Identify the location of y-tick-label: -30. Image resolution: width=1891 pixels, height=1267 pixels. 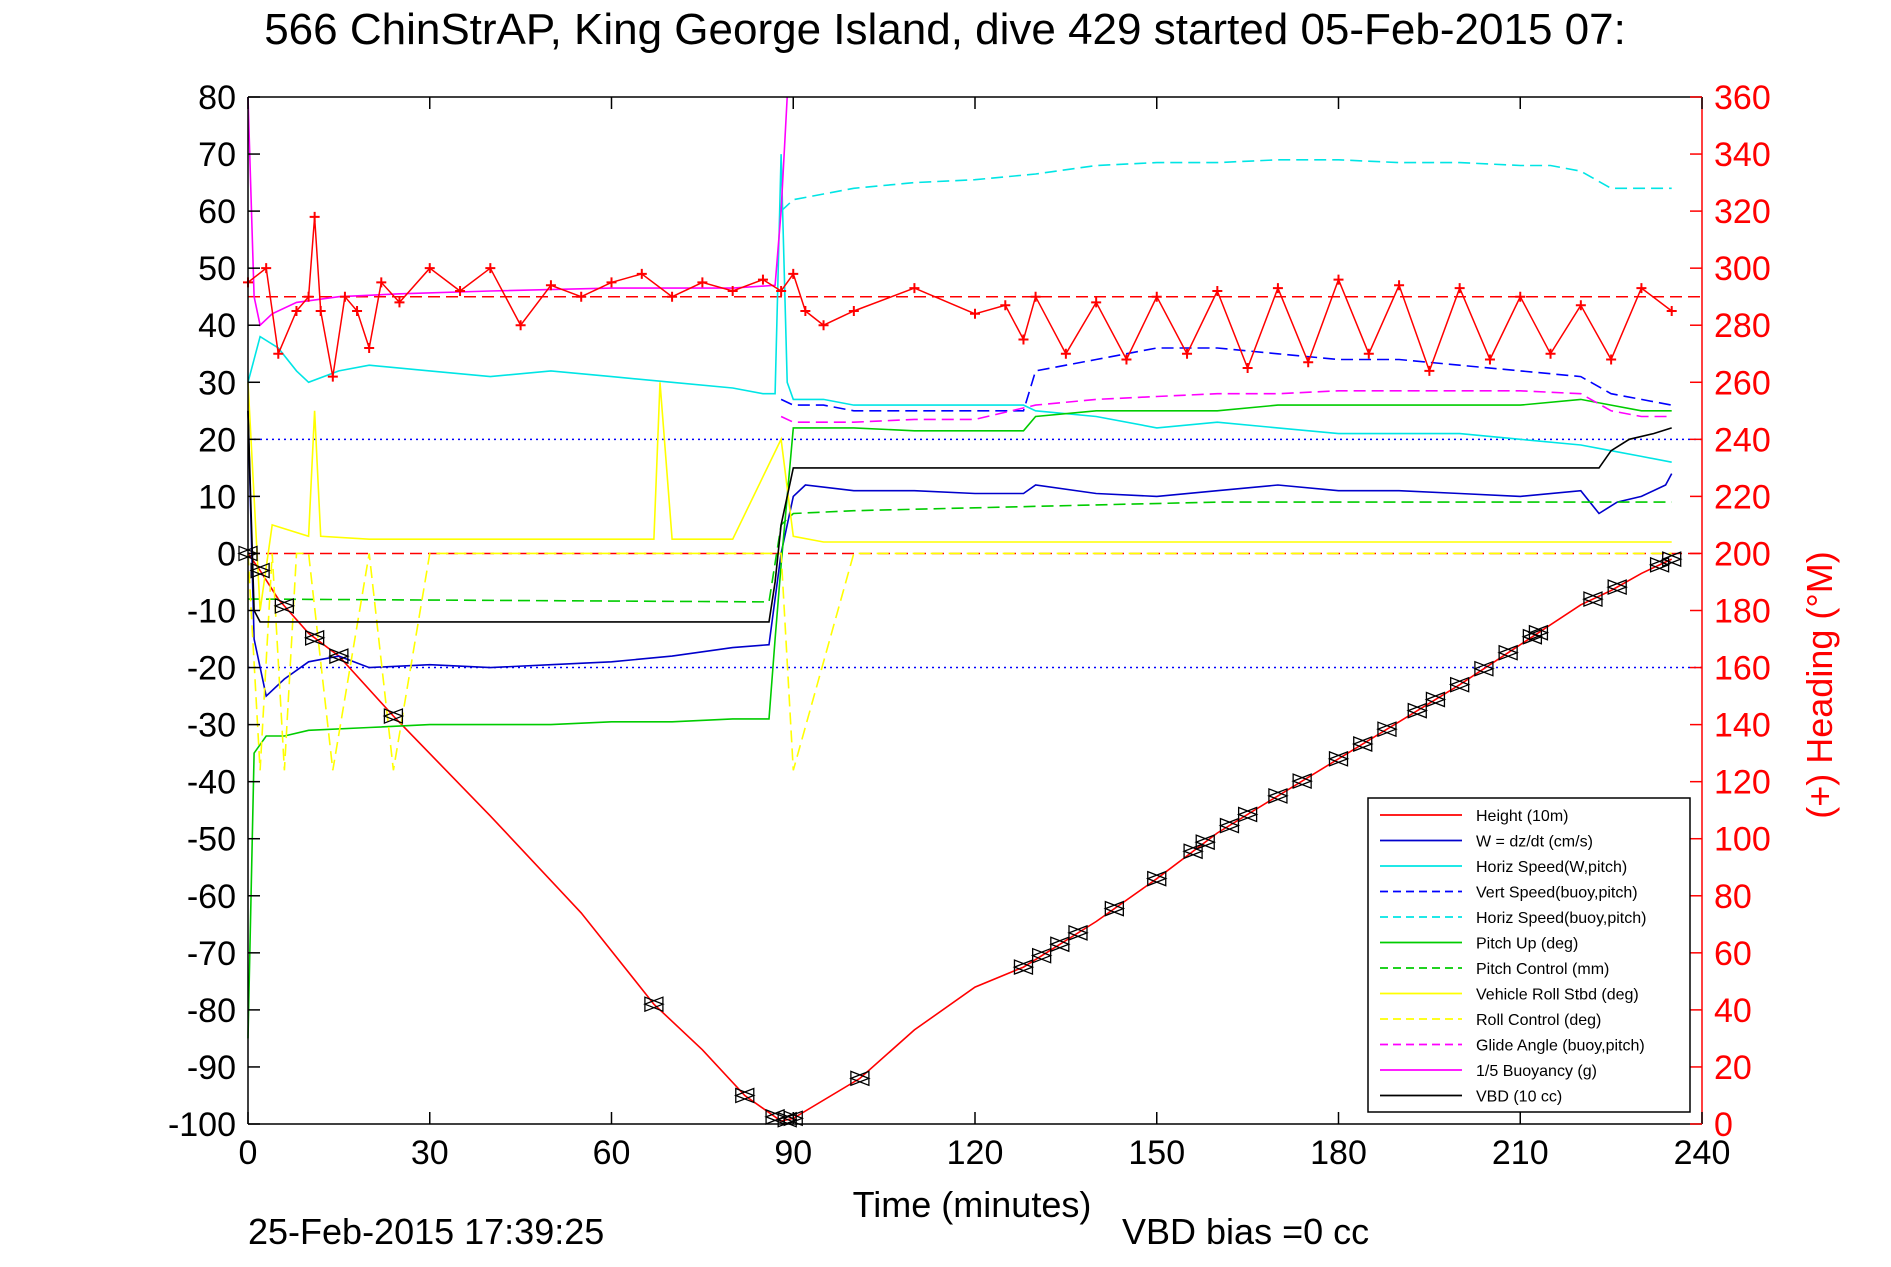
(211, 726).